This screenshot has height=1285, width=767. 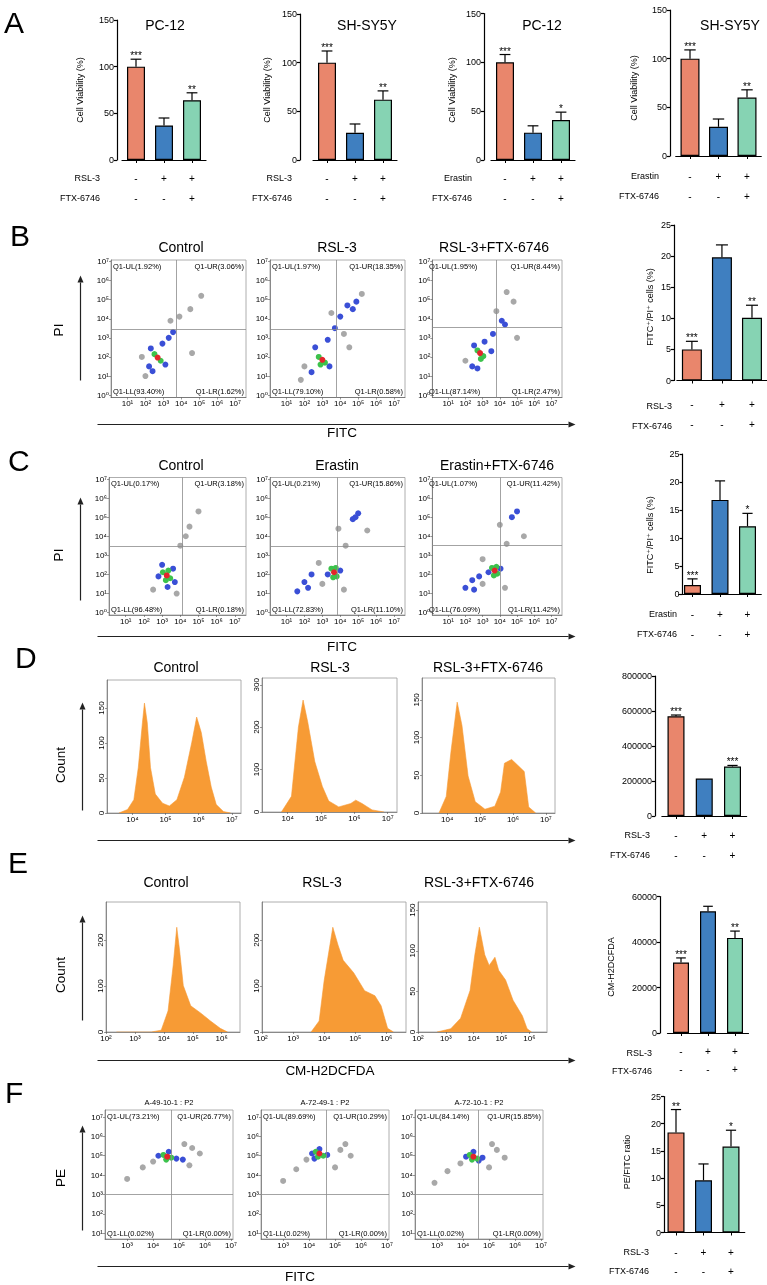 I want to click on y-axis-title: PI, so click(x=58, y=330).